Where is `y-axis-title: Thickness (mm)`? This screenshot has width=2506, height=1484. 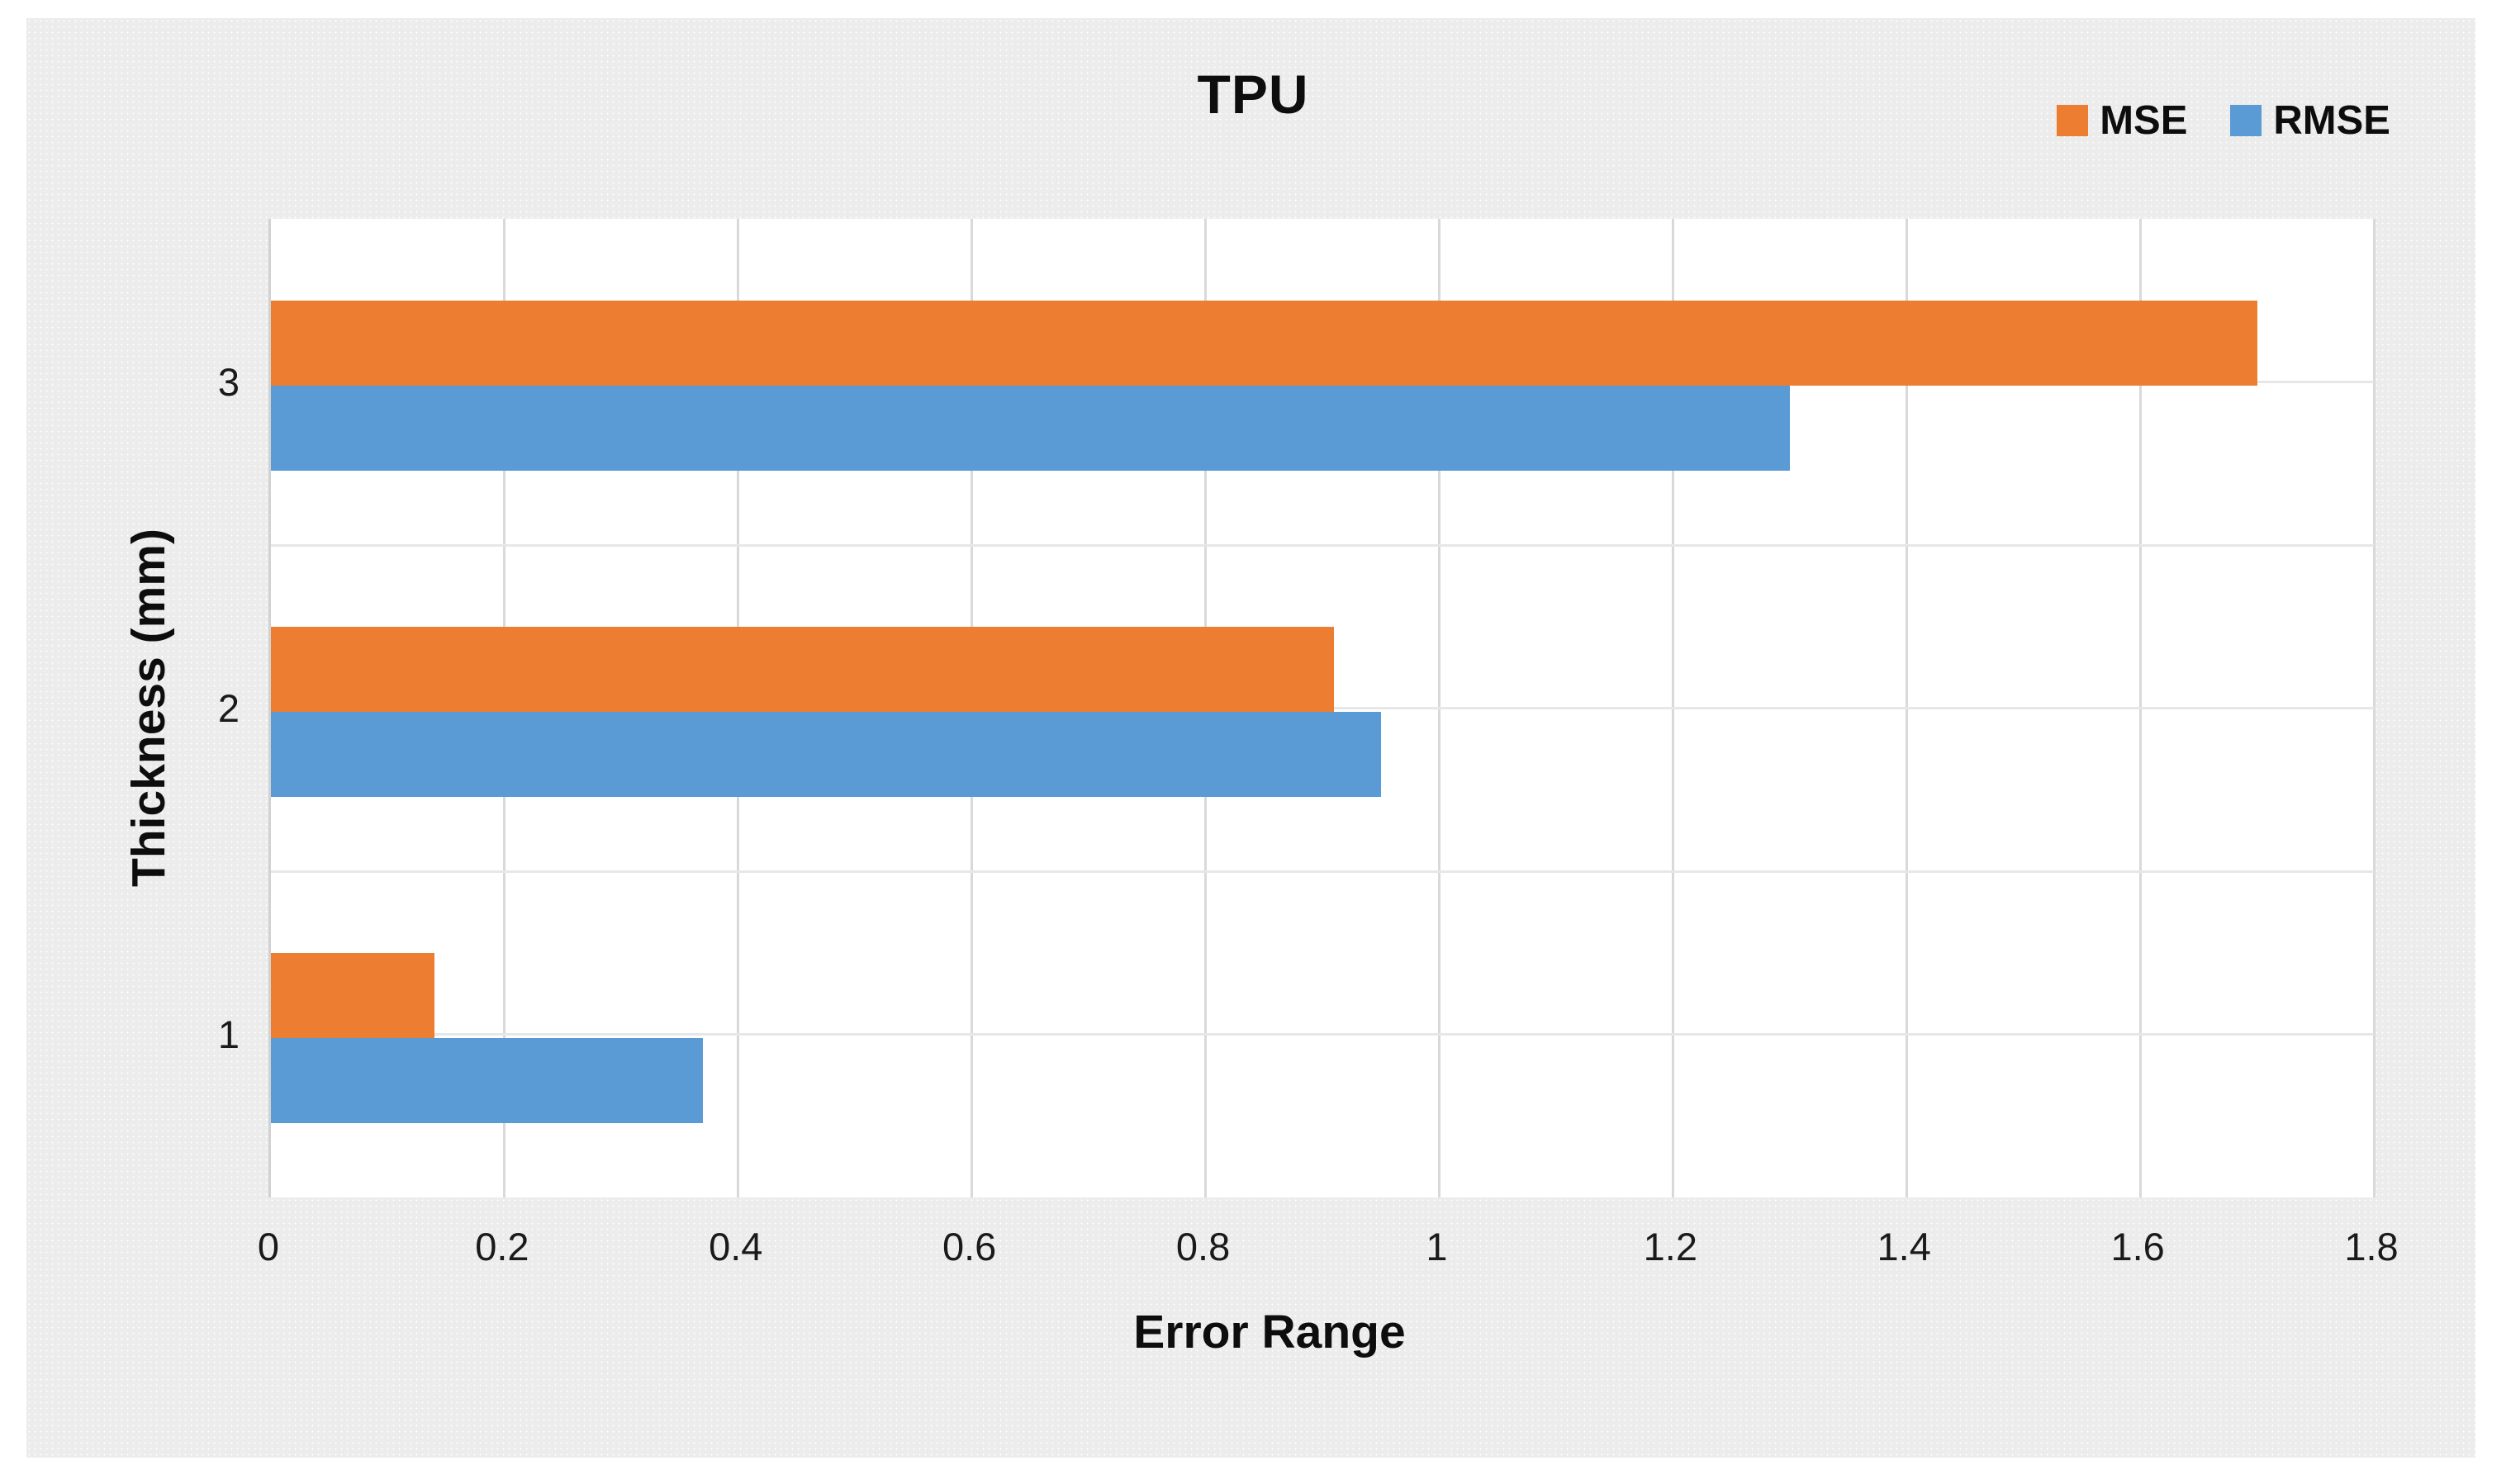
y-axis-title: Thickness (mm) is located at coordinates (148, 708).